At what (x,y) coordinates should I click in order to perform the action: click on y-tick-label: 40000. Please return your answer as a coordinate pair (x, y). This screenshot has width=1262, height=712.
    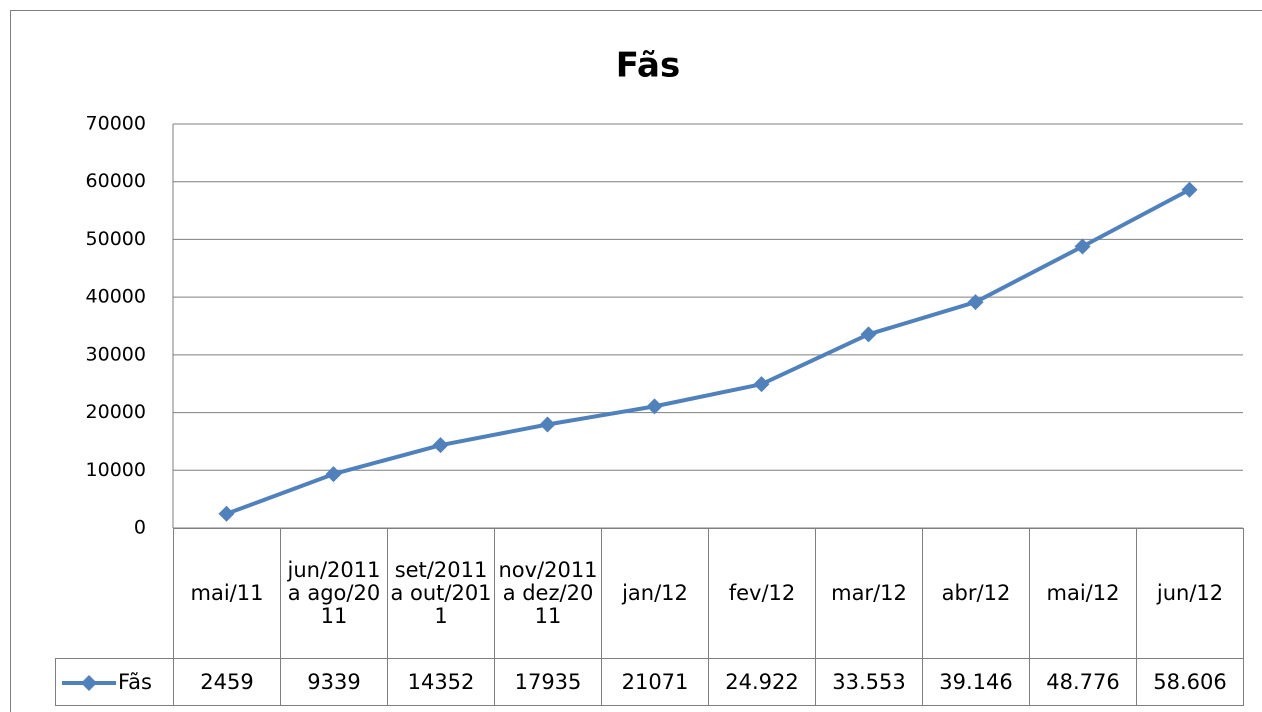
    Looking at the image, I should click on (116, 297).